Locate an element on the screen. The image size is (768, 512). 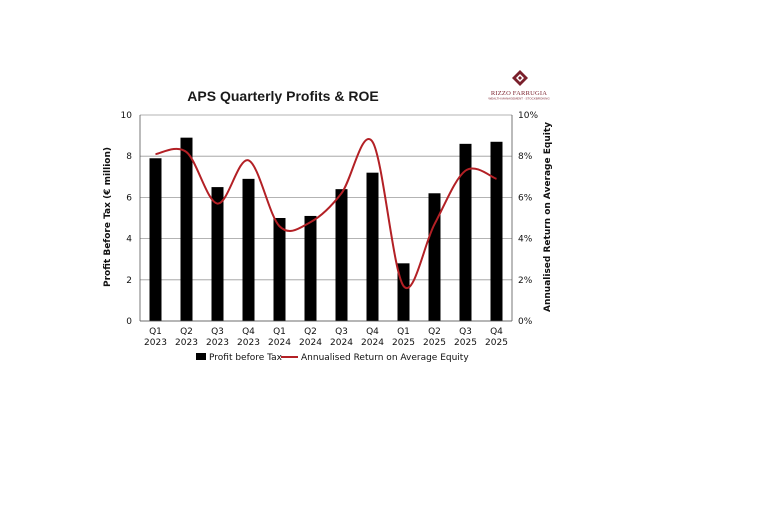
x-tick-label: Q4 2024 is located at coordinates (372, 337).